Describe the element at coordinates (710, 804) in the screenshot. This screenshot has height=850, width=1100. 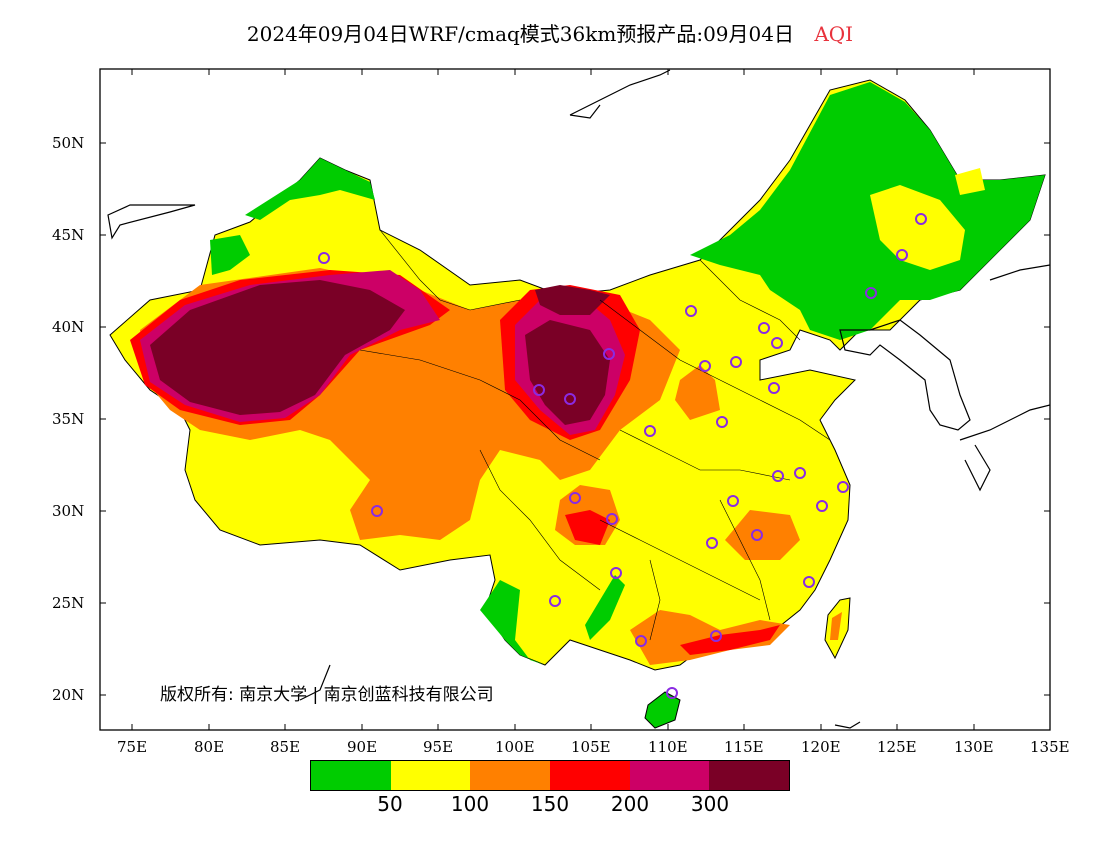
I see `colorbar-label-300: 300` at that location.